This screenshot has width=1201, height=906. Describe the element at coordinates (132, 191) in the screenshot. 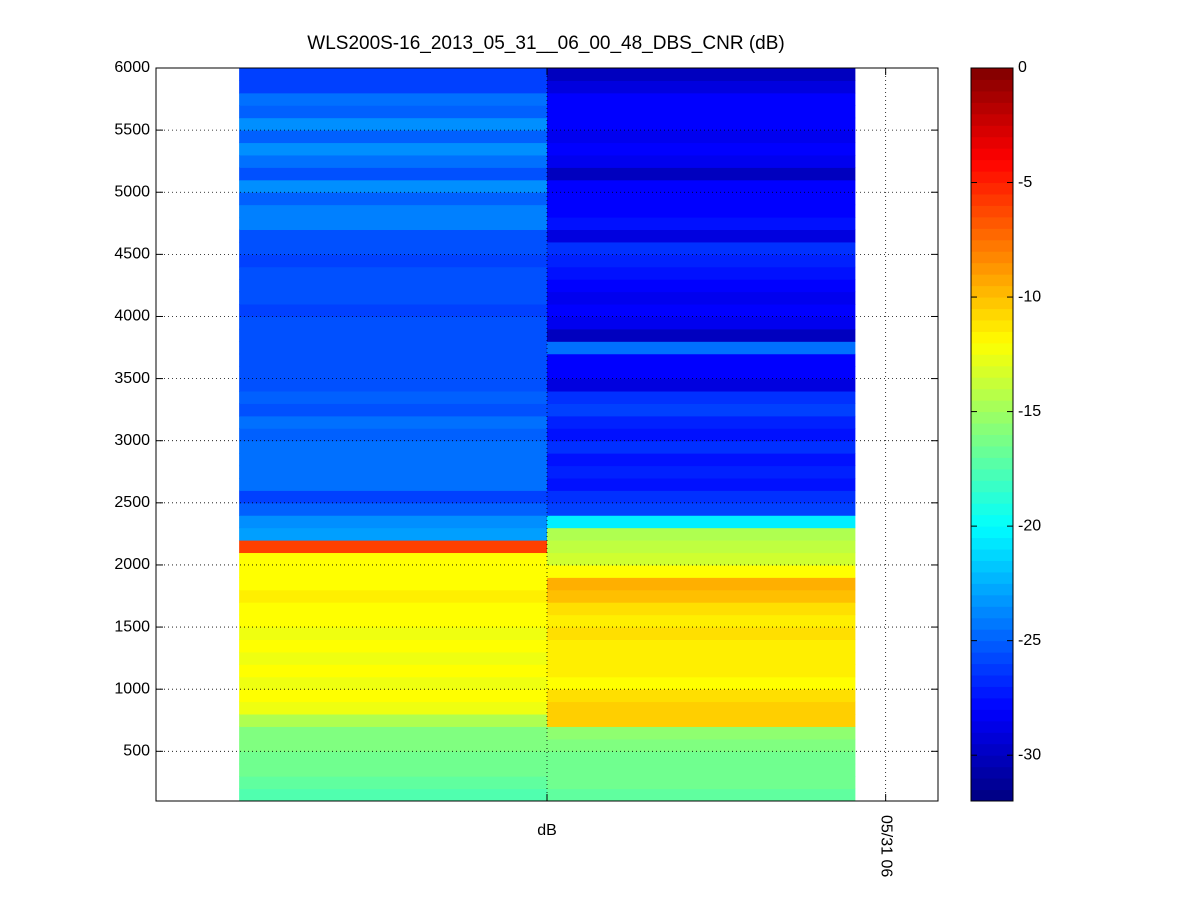

I see `y-tick-label: 5000` at that location.